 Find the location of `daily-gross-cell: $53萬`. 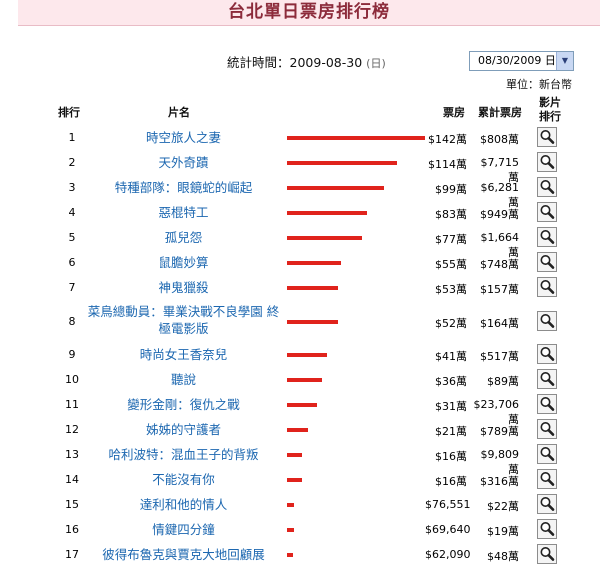

daily-gross-cell: $53萬 is located at coordinates (451, 289).